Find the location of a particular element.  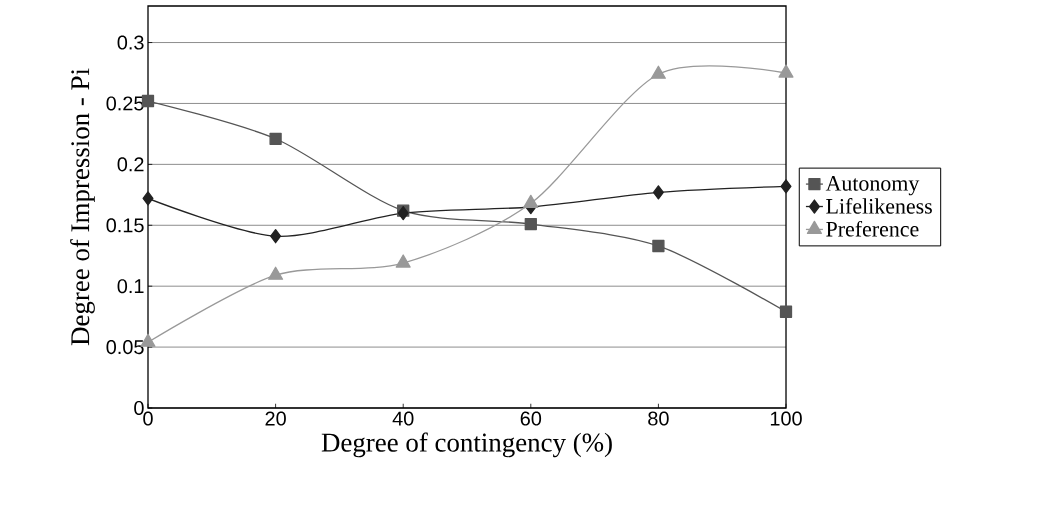

y-axis-title: Degree of Impression - Pi is located at coordinates (82, 207).